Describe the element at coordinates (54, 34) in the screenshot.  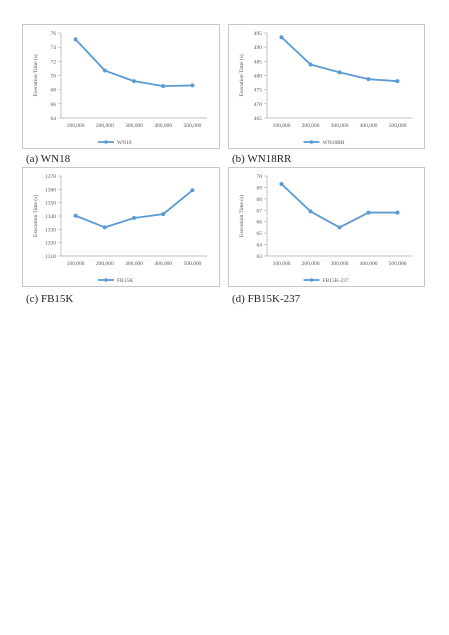
I see `y-tick-label: 76` at that location.